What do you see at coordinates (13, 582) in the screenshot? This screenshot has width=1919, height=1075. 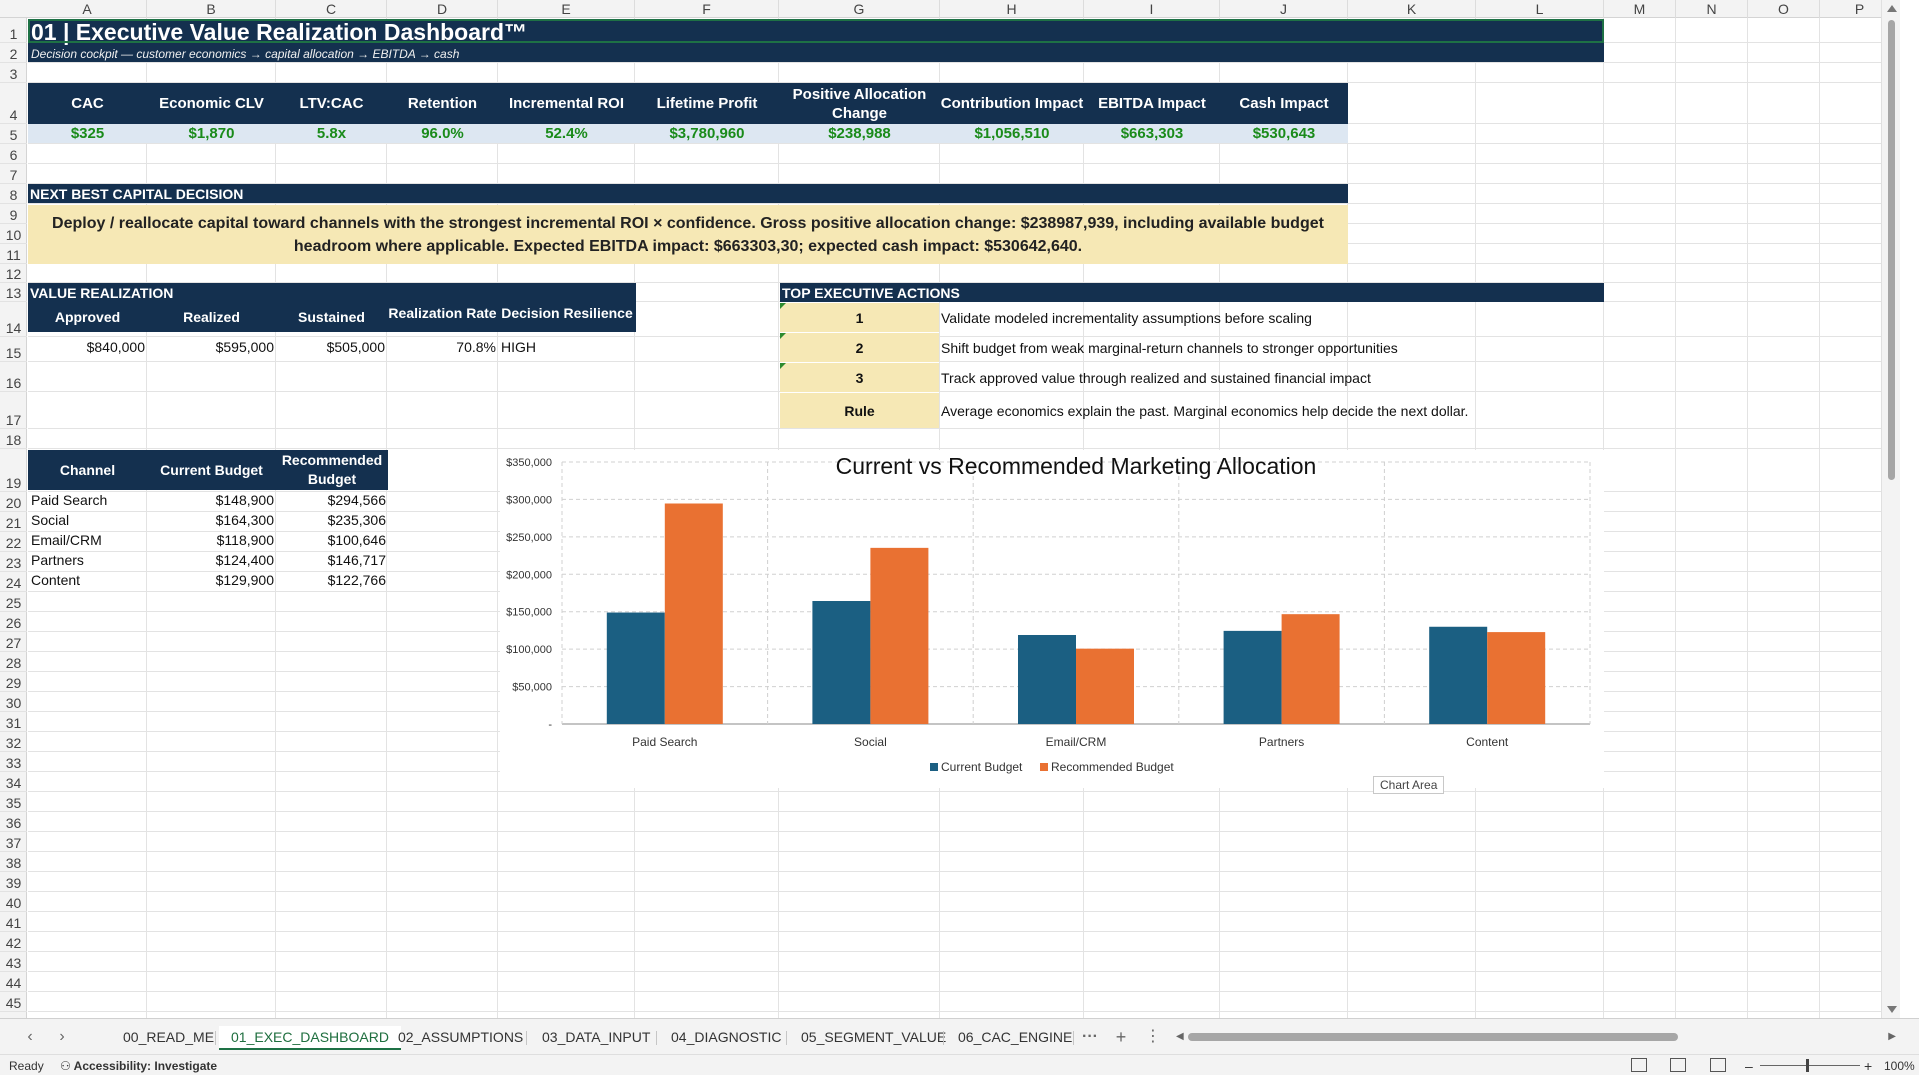 I see `row-header-24: 24` at bounding box center [13, 582].